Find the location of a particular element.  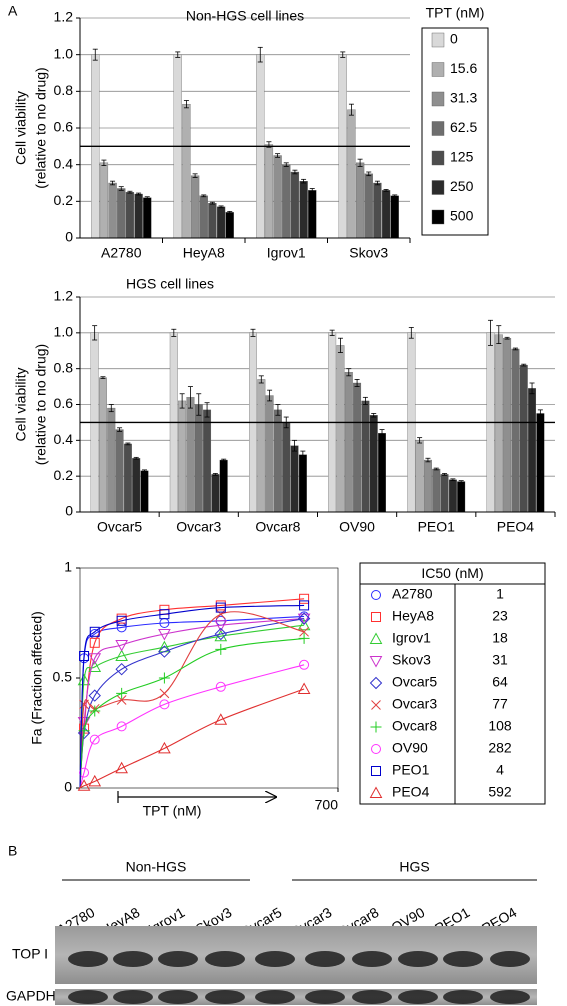

legend-label: 250 is located at coordinates (462, 186).